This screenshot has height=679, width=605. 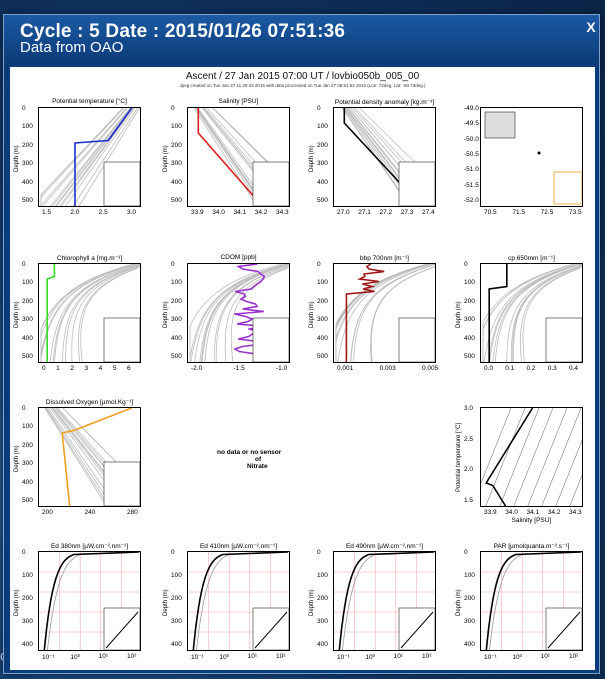 What do you see at coordinates (564, 630) in the screenshot?
I see `inset-line` at bounding box center [564, 630].